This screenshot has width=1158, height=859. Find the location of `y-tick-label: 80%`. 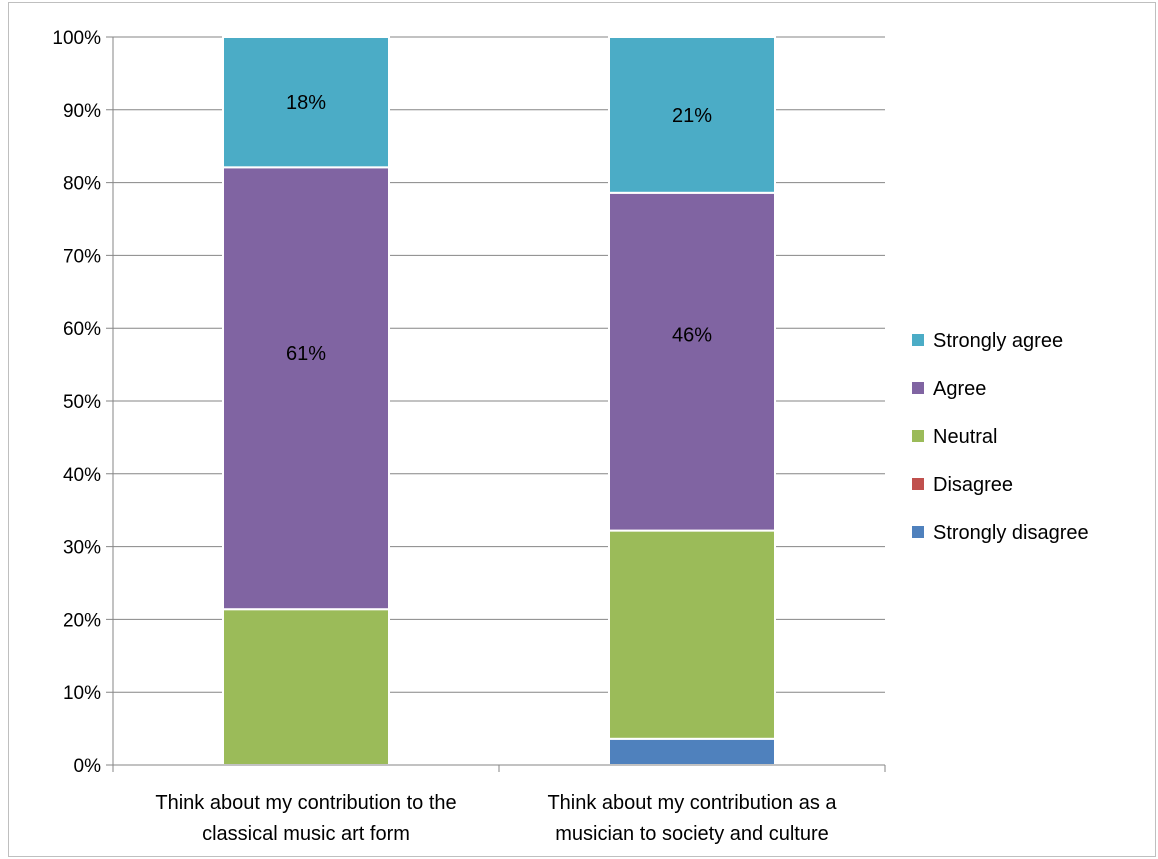

y-tick-label: 80% is located at coordinates (82, 184).